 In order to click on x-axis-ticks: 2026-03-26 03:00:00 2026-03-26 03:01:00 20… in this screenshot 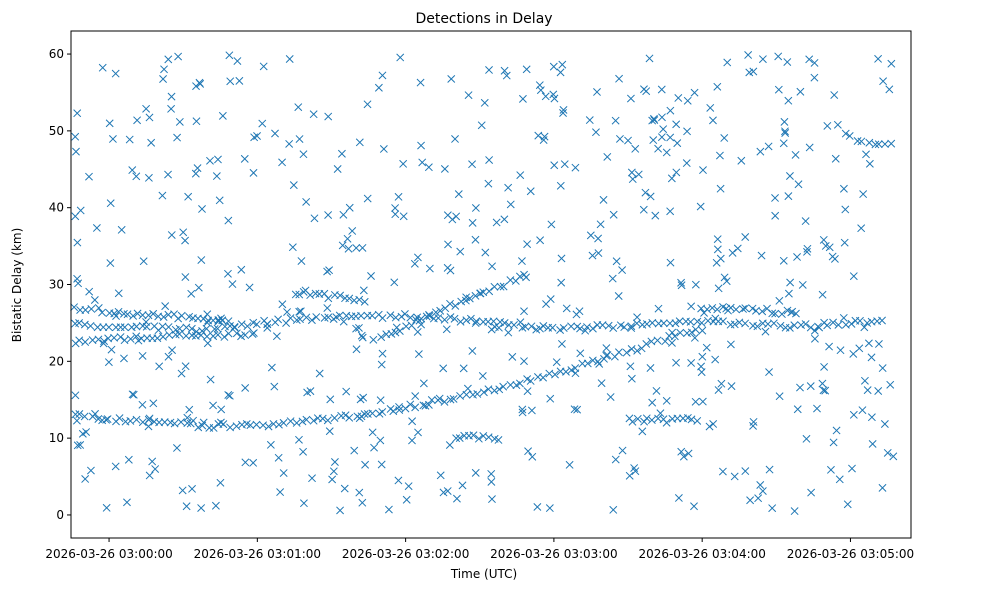, I will do `click(479, 549)`.